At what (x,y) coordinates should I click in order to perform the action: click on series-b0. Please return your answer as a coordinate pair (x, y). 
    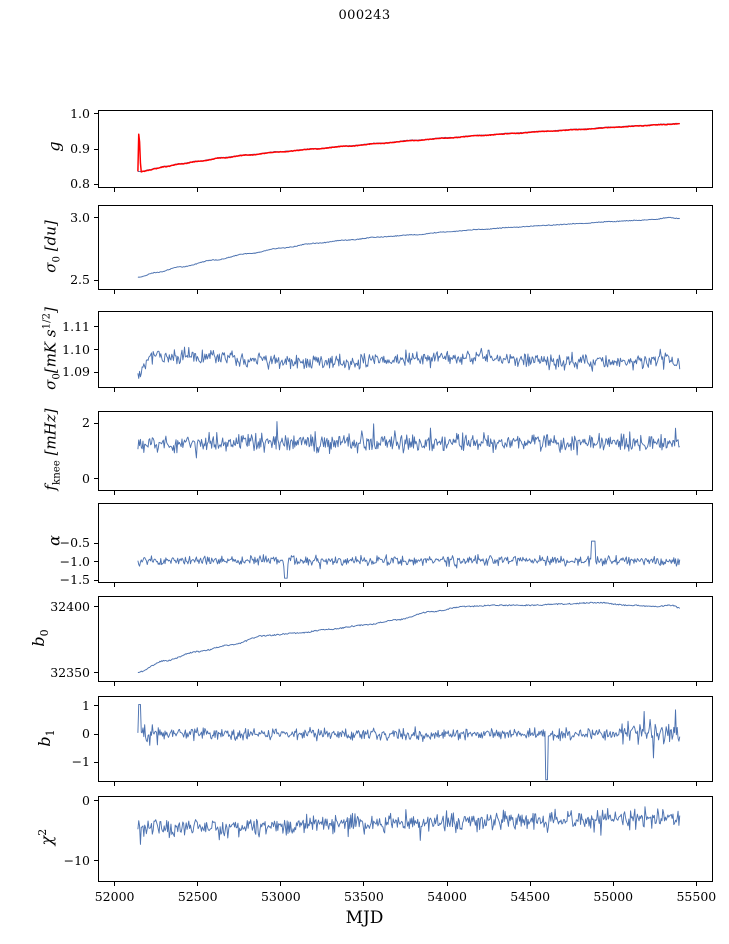
    Looking at the image, I should click on (409, 637).